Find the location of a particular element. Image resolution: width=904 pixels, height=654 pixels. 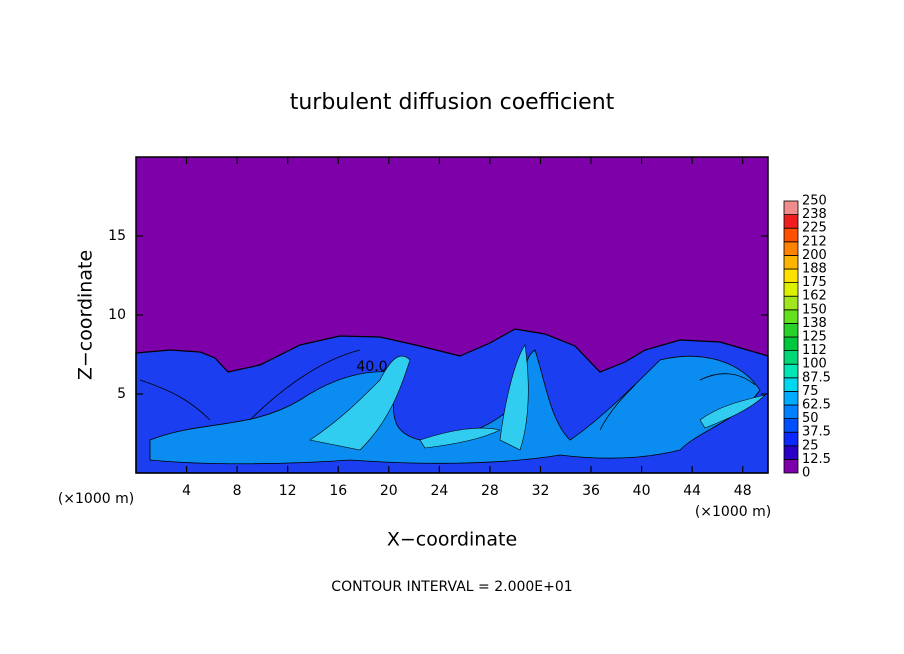

x-tick-label: 4 is located at coordinates (186, 491).